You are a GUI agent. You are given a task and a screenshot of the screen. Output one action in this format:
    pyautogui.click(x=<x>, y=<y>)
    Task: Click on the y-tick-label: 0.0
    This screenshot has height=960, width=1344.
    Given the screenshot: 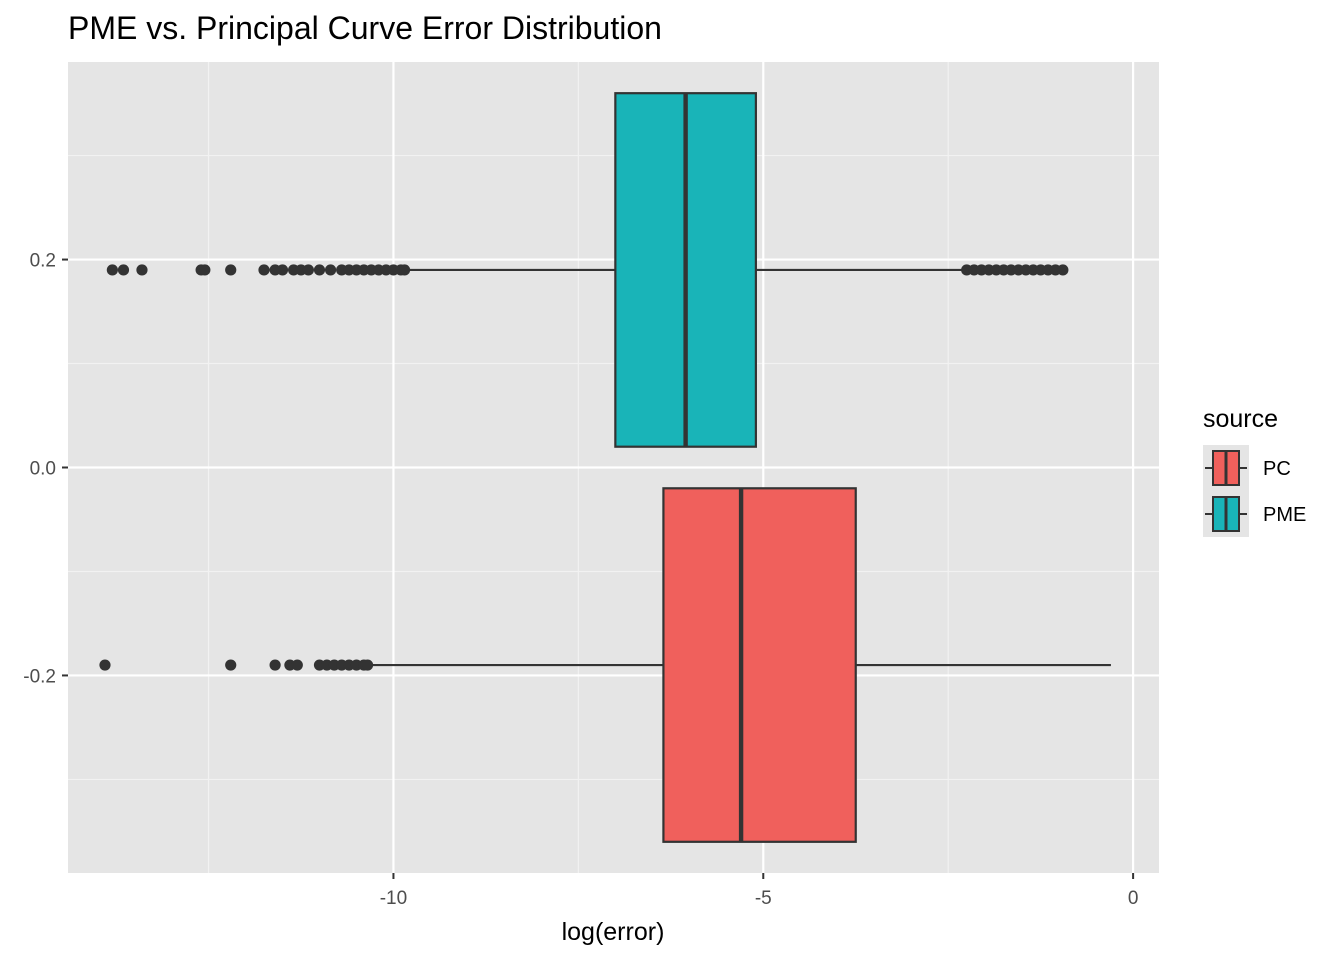 What is the action you would take?
    pyautogui.click(x=43, y=469)
    